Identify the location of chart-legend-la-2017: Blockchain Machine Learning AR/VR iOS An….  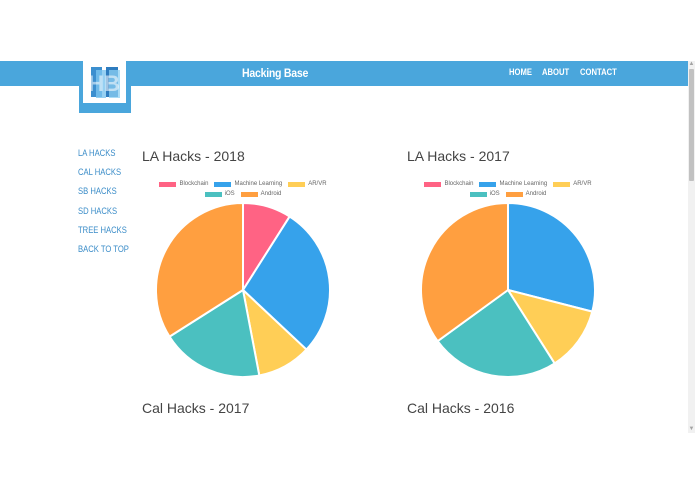
(508, 189).